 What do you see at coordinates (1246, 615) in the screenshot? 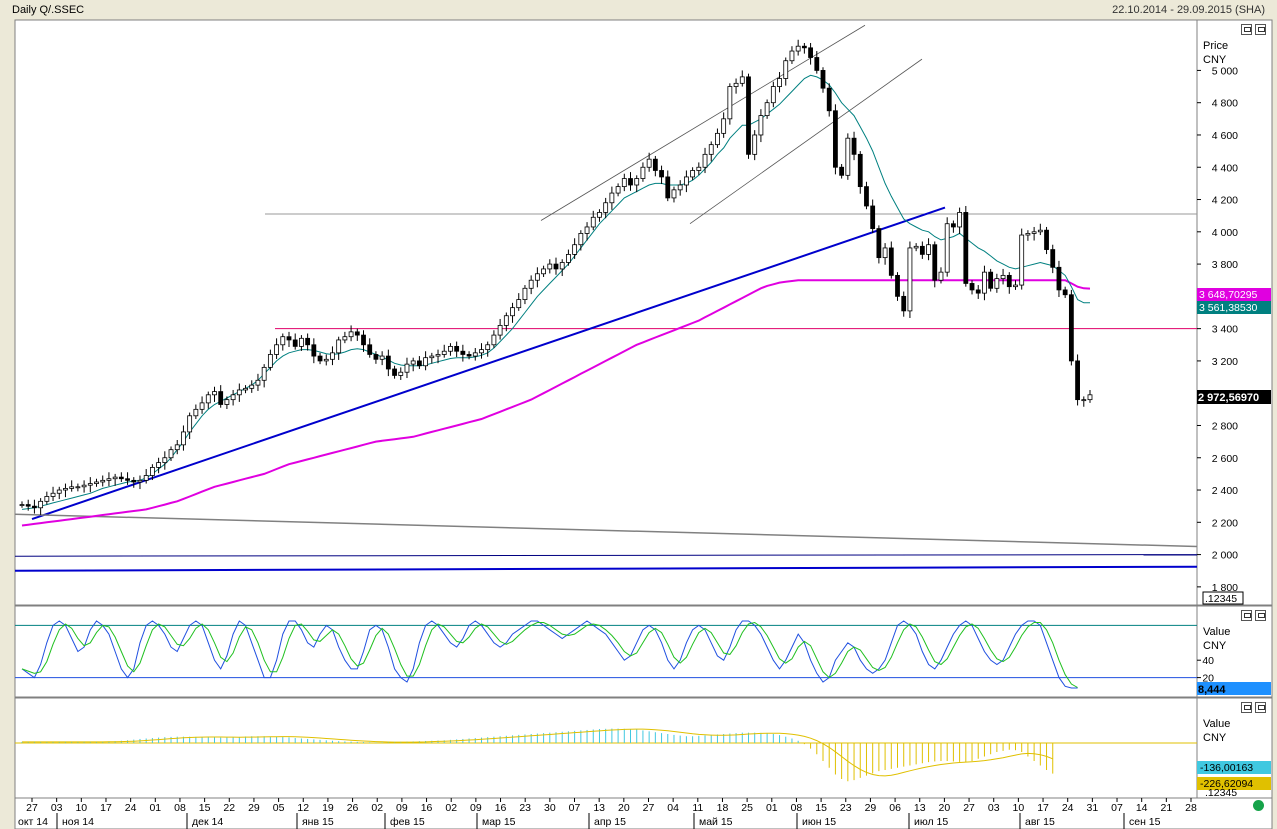
I see `stoch-panel-restore-icon` at bounding box center [1246, 615].